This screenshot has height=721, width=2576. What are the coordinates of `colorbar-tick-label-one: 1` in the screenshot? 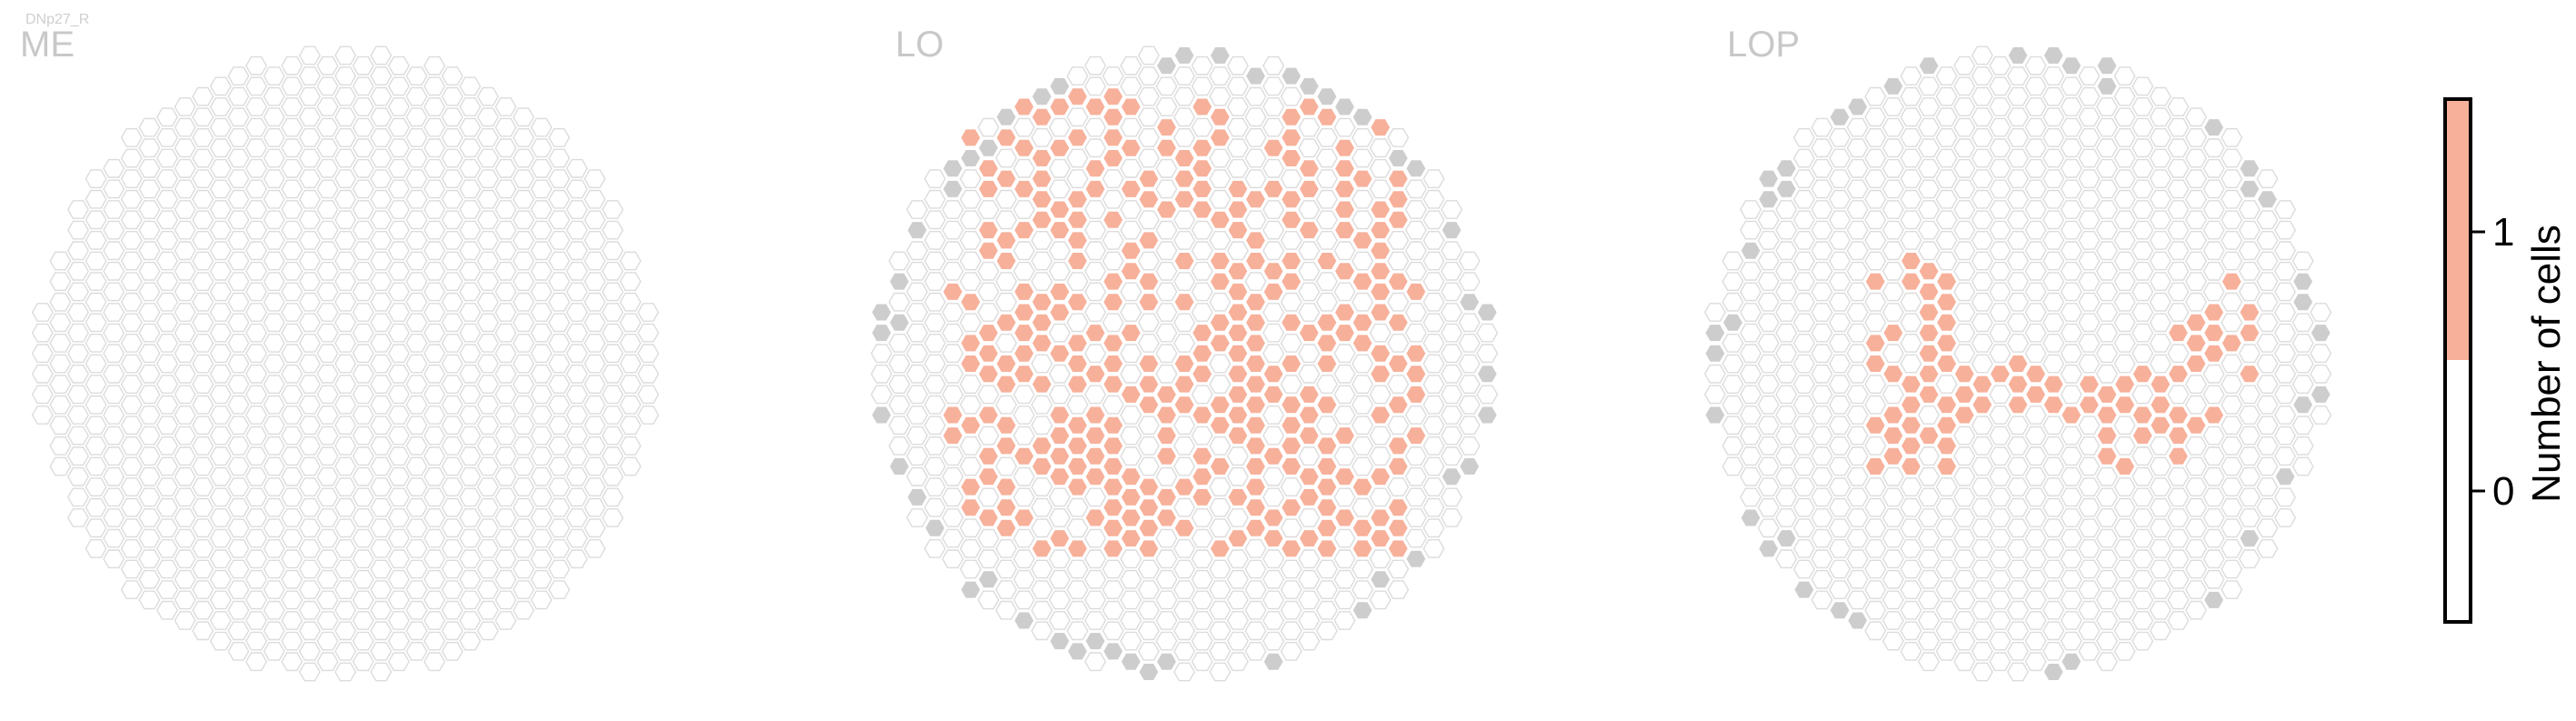 It's located at (2503, 232).